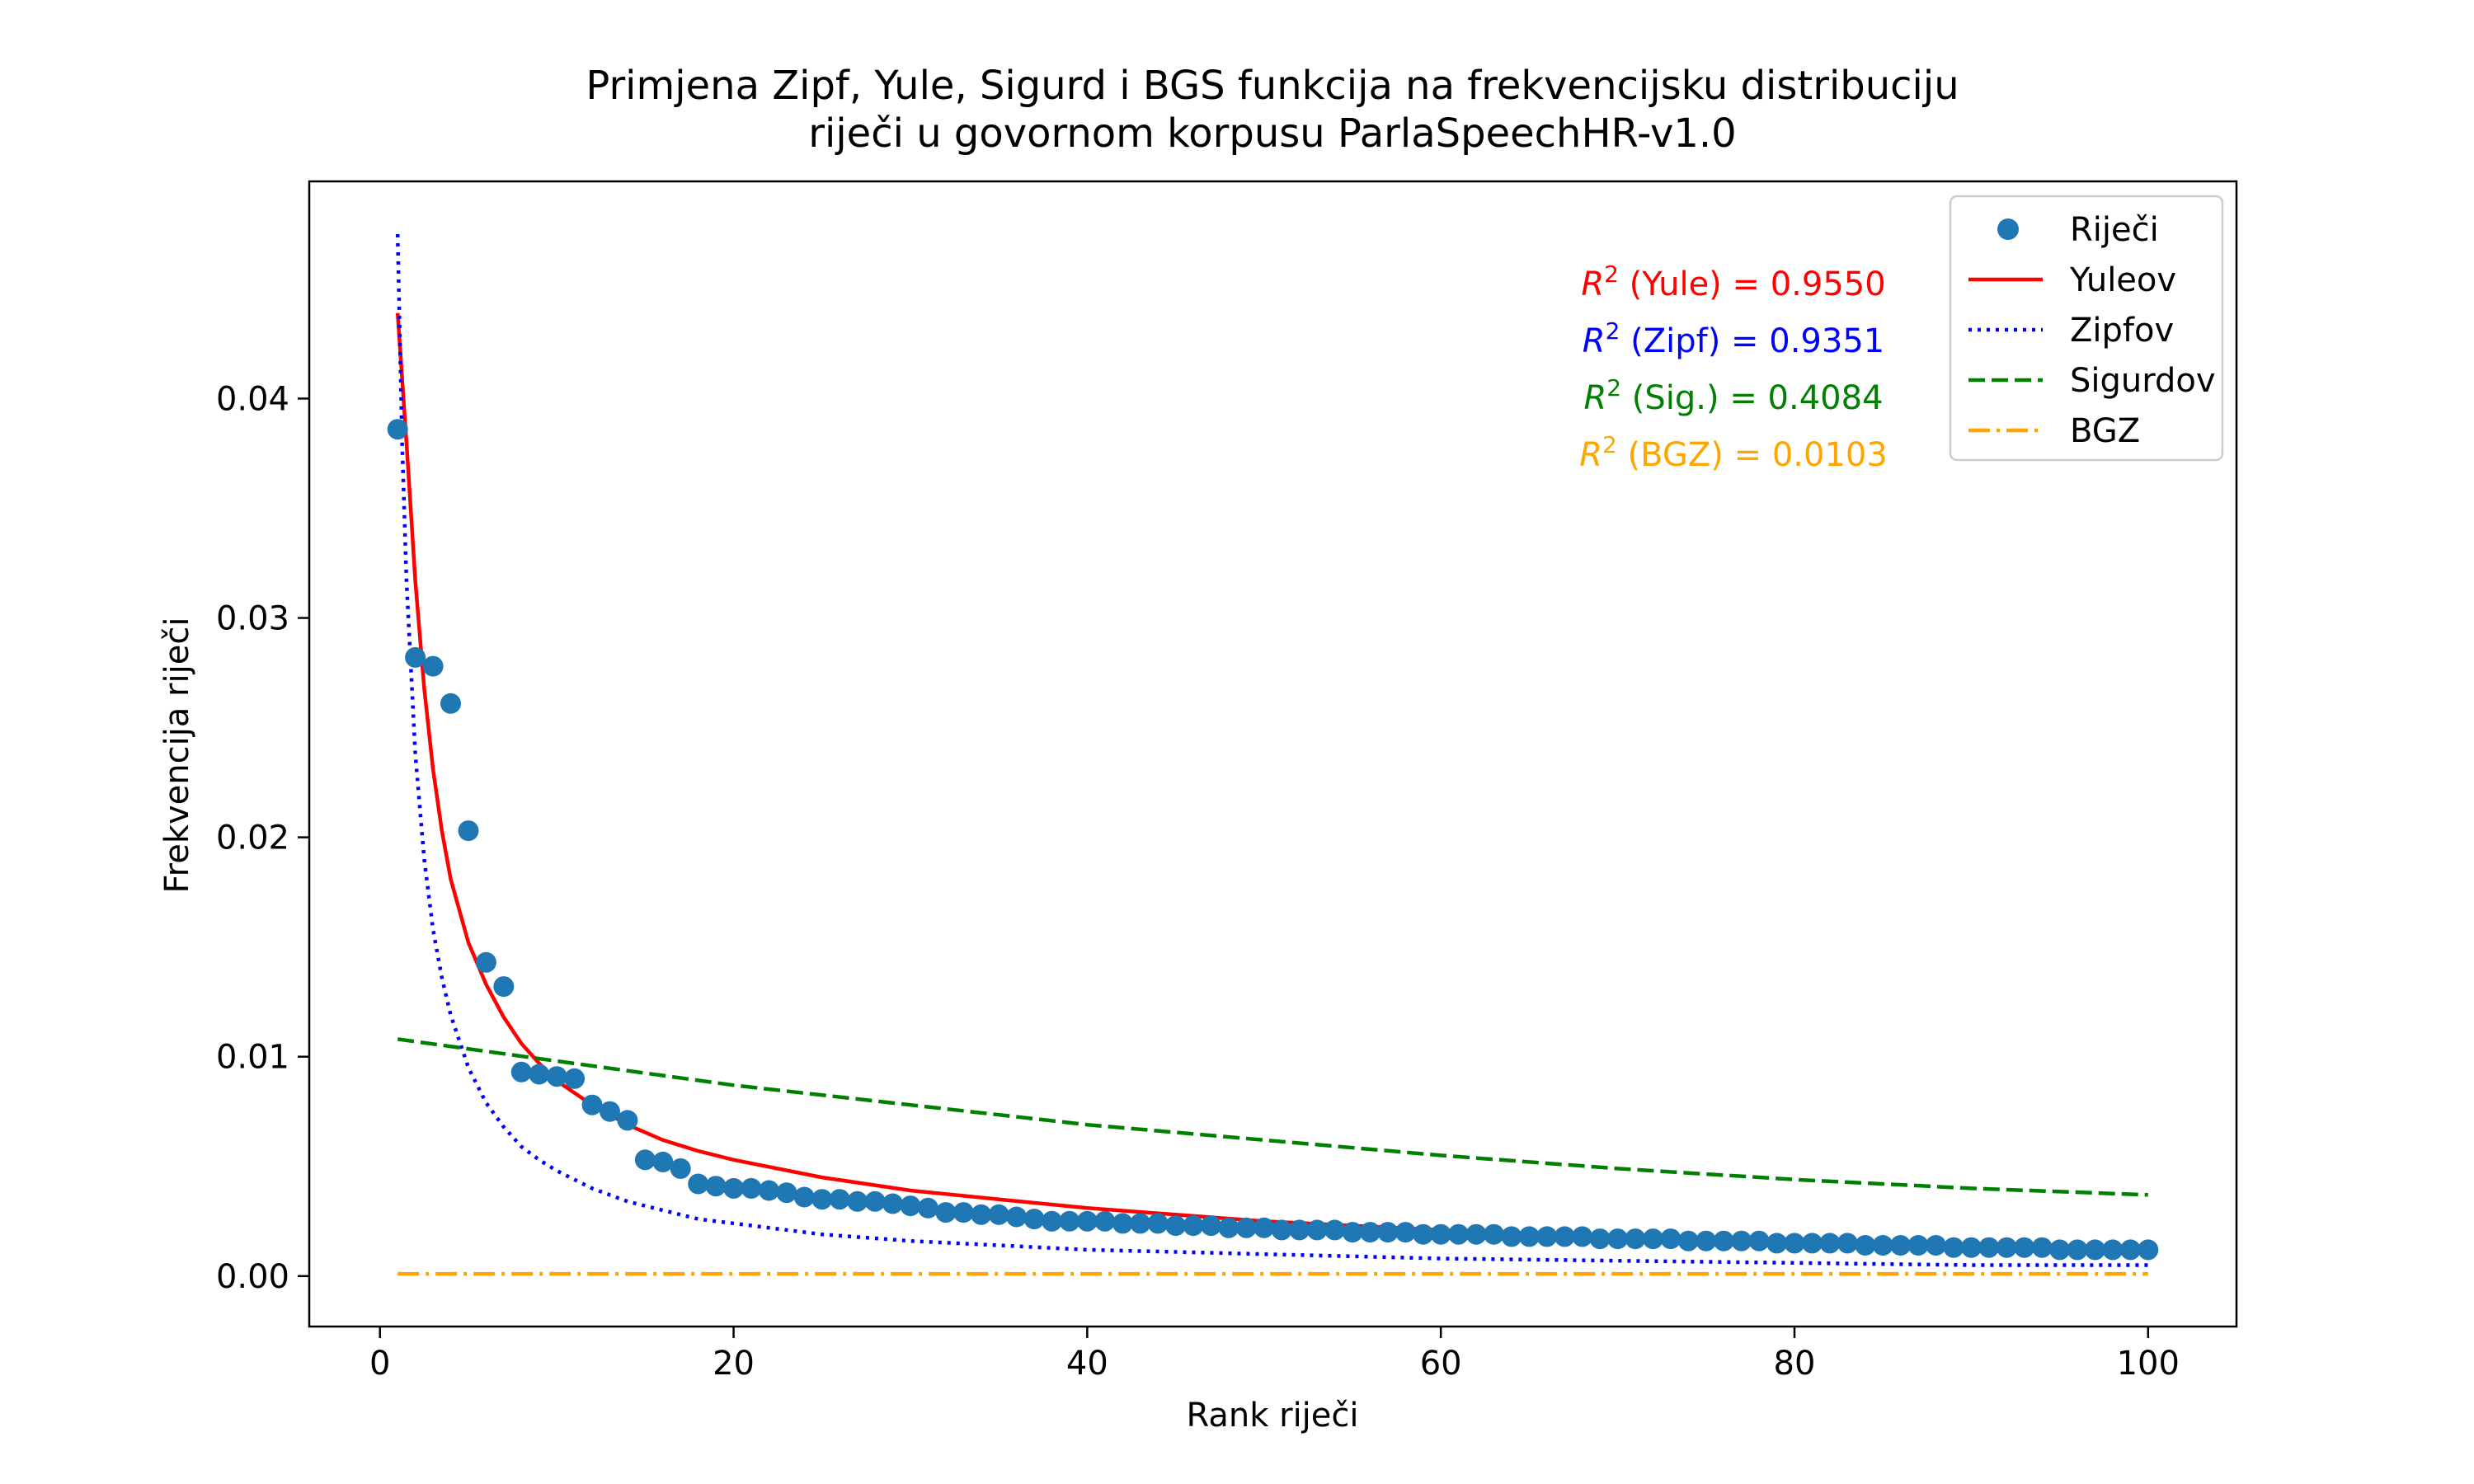 The width and height of the screenshot is (2474, 1484). I want to click on legend-marker, so click(2008, 229).